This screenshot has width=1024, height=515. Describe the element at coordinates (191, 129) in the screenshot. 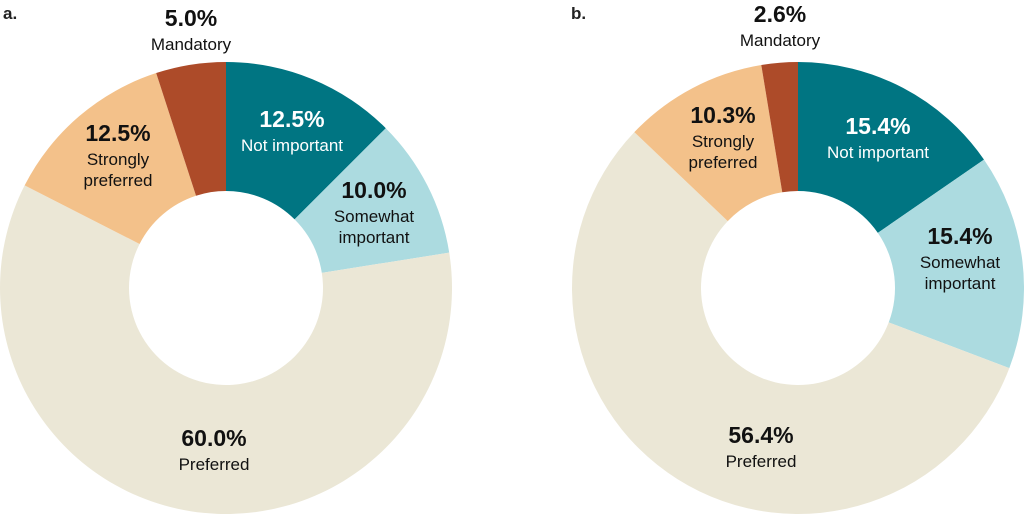

I see `slice-mandatory-a` at that location.